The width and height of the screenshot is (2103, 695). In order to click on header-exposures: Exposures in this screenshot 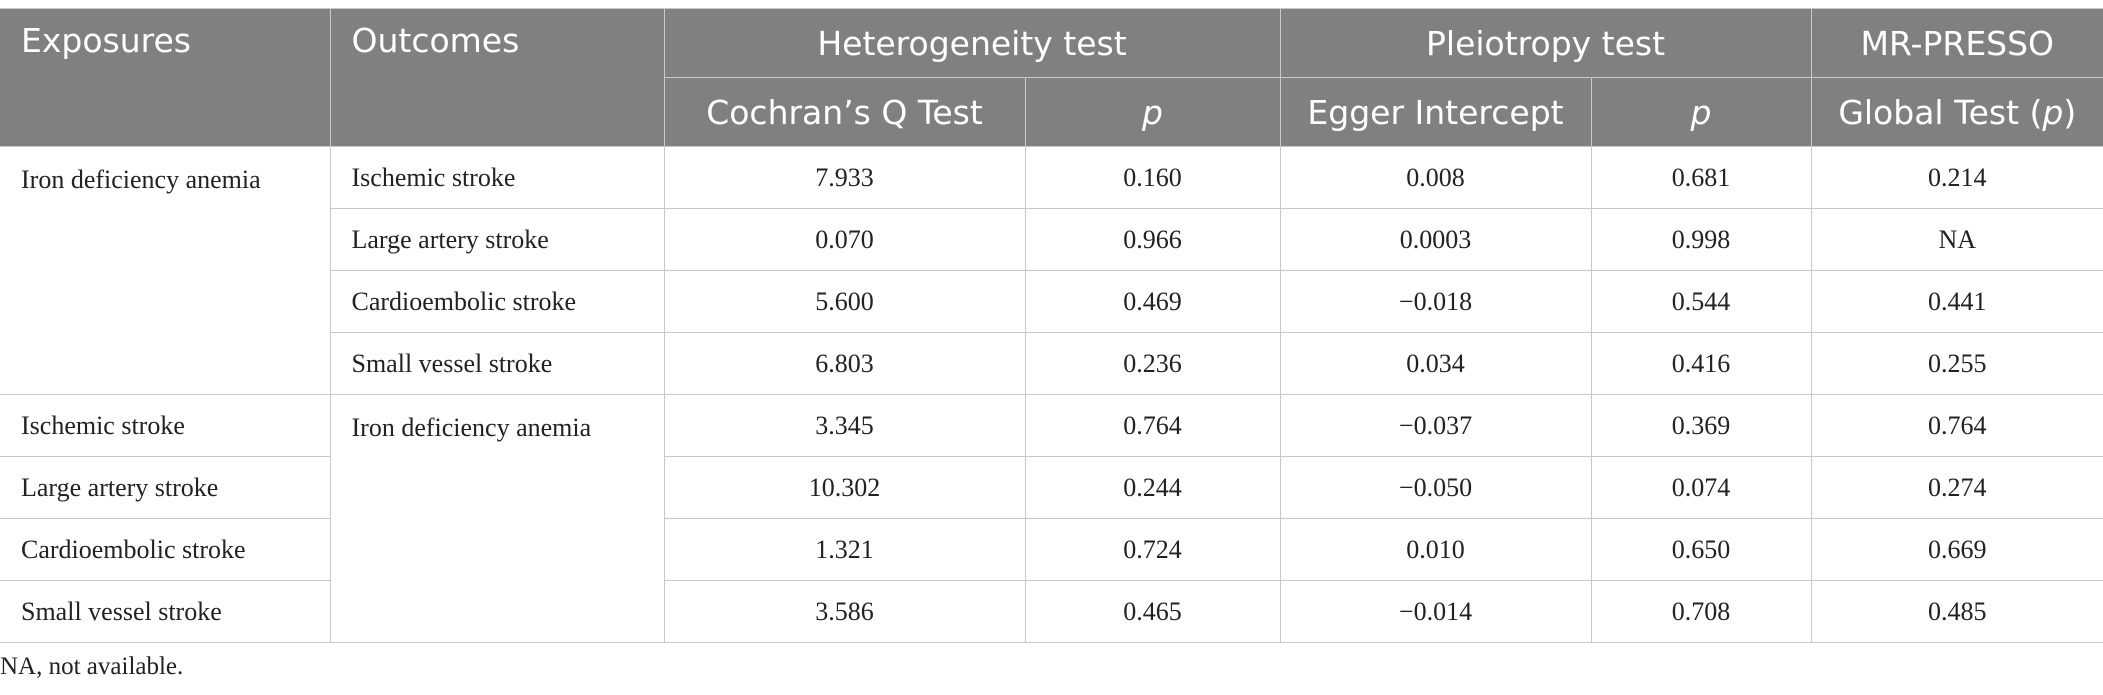, I will do `click(165, 77)`.